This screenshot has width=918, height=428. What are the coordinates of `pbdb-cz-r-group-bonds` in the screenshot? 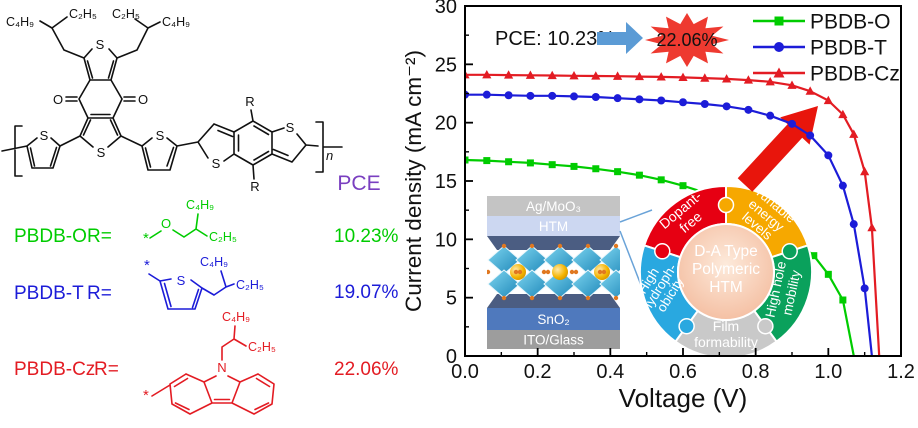 It's located at (213, 370).